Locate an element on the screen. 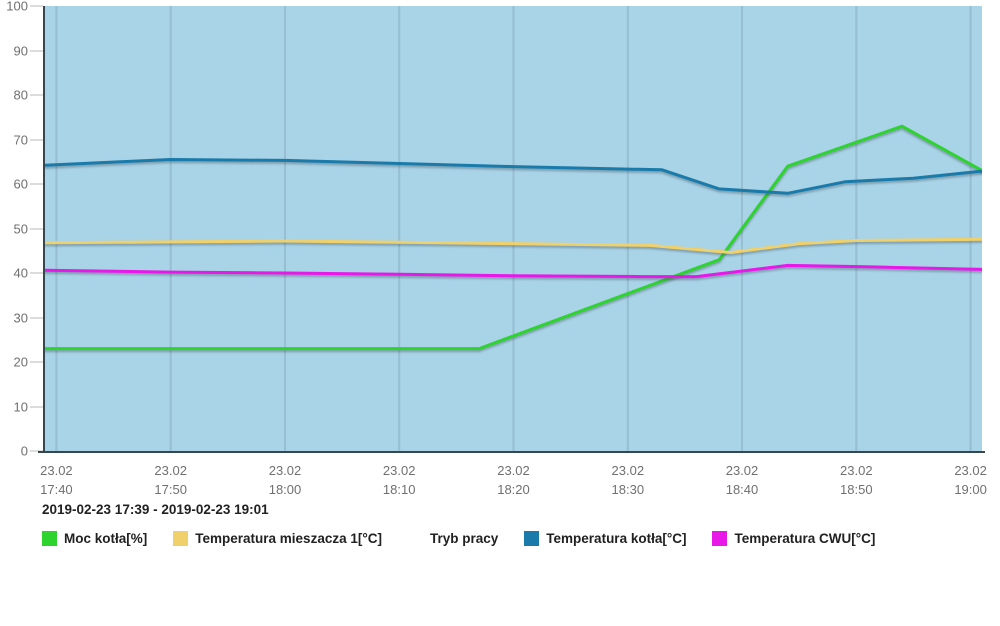 This screenshot has height=626, width=1000. y-tick-label: 50 is located at coordinates (20, 228).